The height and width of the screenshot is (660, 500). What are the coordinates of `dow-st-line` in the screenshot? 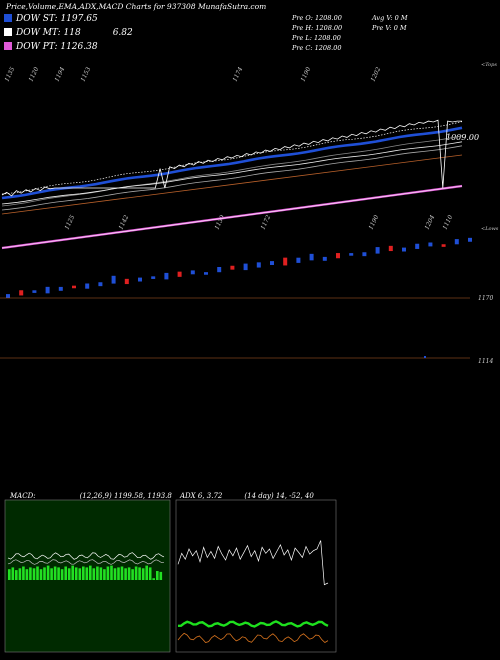 It's located at (232, 163).